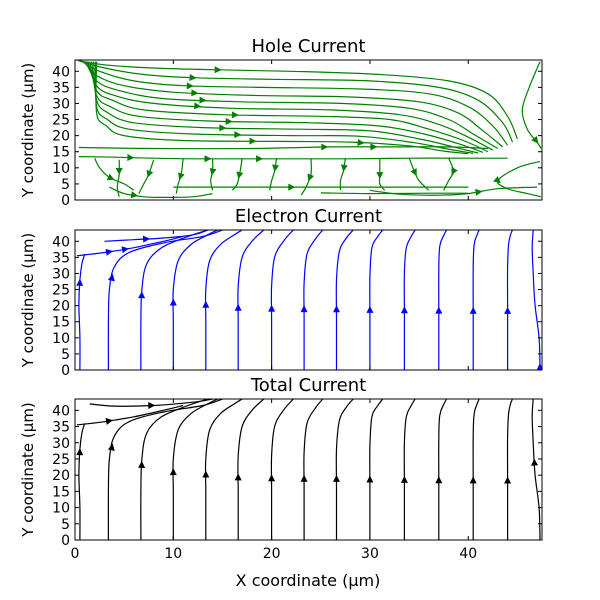 This screenshot has width=600, height=600. What do you see at coordinates (61, 258) in the screenshot?
I see `electron-current-y-tick-label: 35` at bounding box center [61, 258].